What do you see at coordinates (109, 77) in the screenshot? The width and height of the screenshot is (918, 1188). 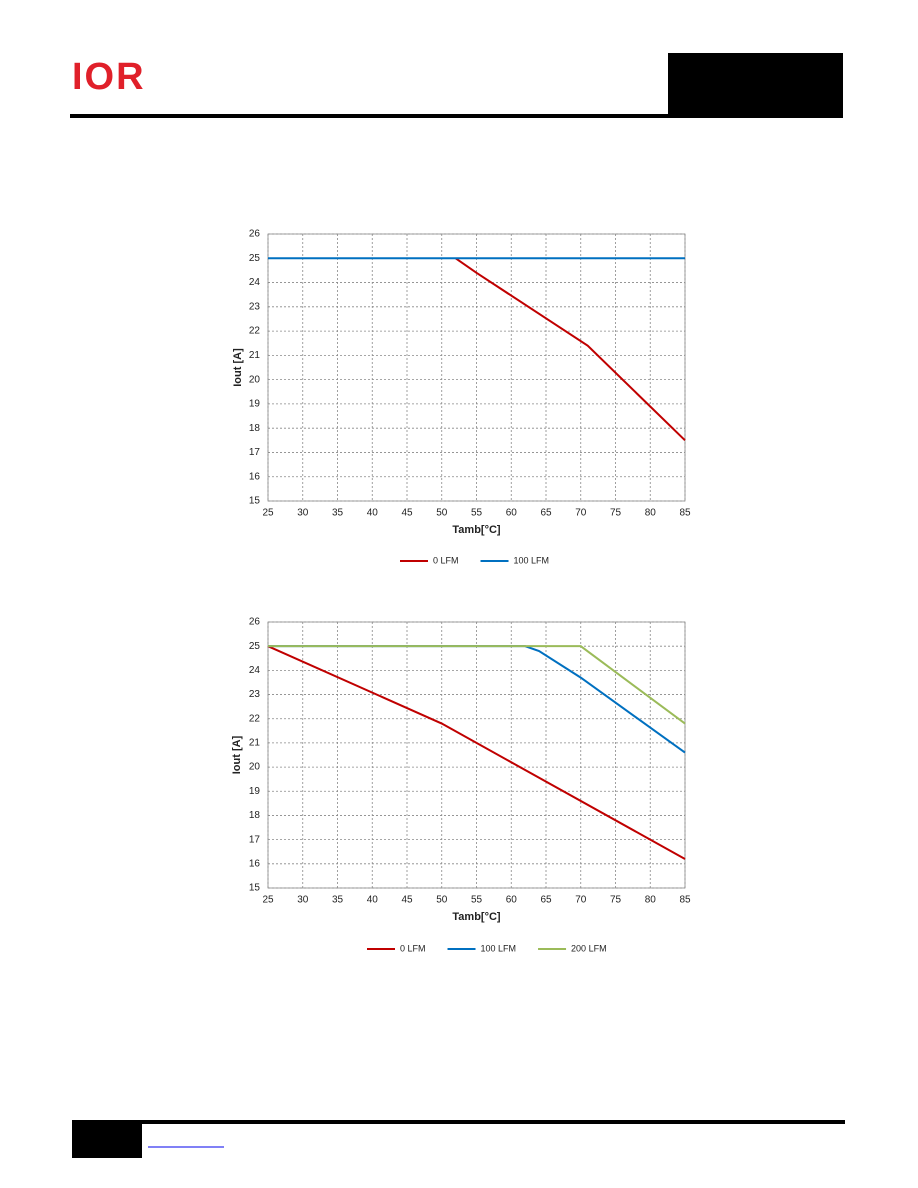 I see `logo: IOR` at bounding box center [109, 77].